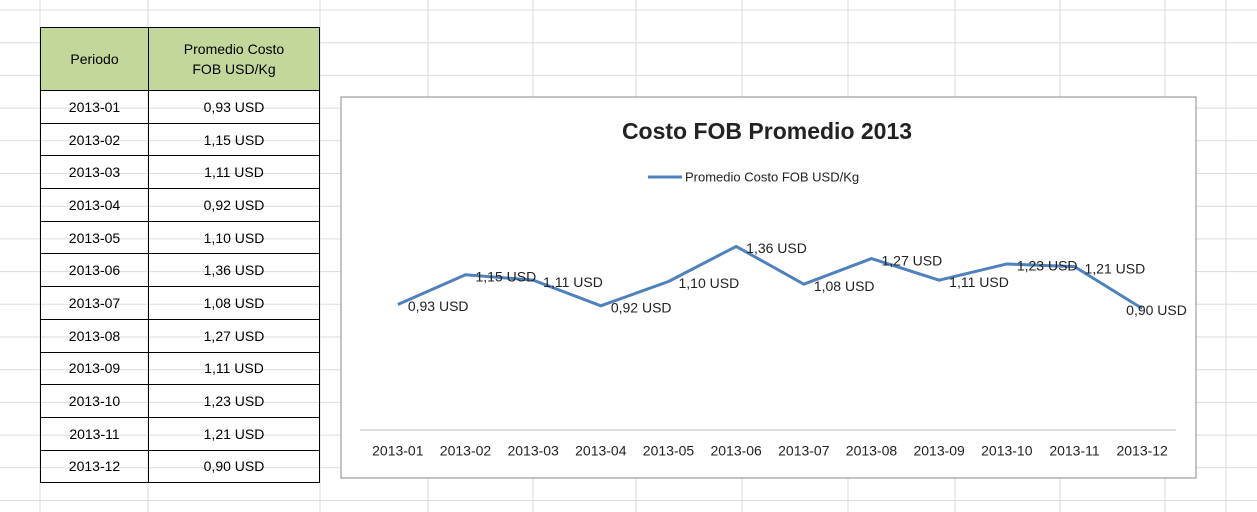  I want to click on data-label: 0,92 USD, so click(641, 308).